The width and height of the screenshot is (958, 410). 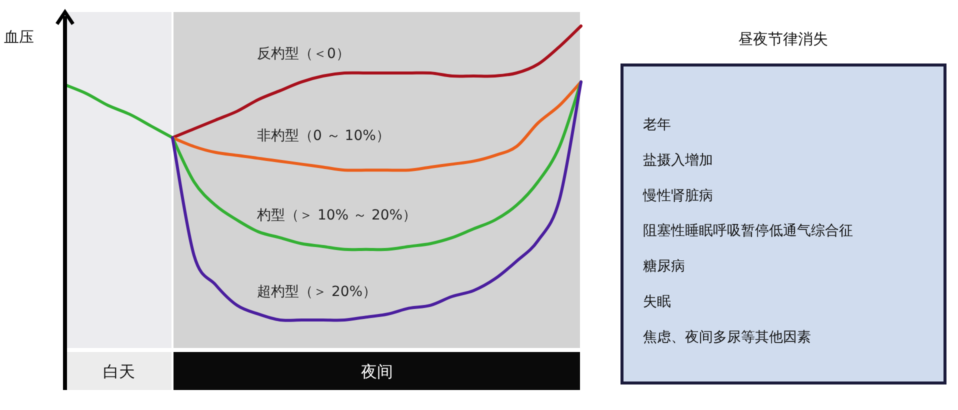 What do you see at coordinates (657, 302) in the screenshot?
I see `text: 失眠` at bounding box center [657, 302].